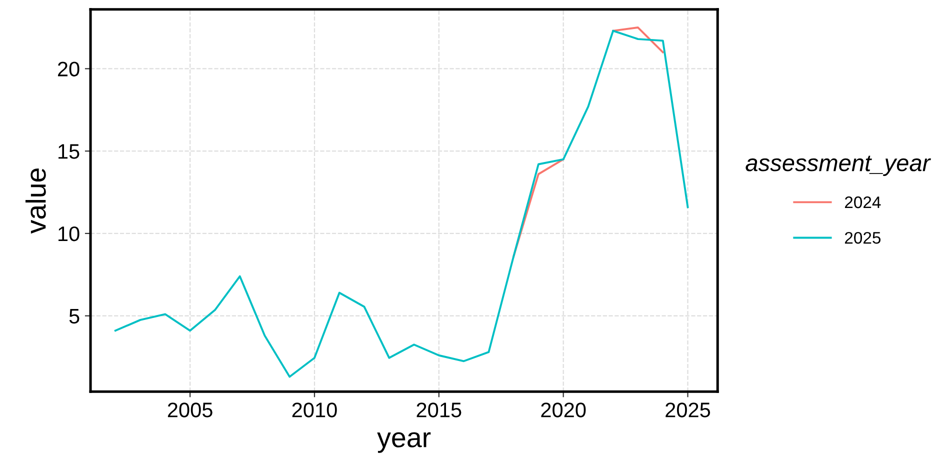 This screenshot has width=943, height=469. I want to click on x-tick-label: 2015, so click(439, 410).